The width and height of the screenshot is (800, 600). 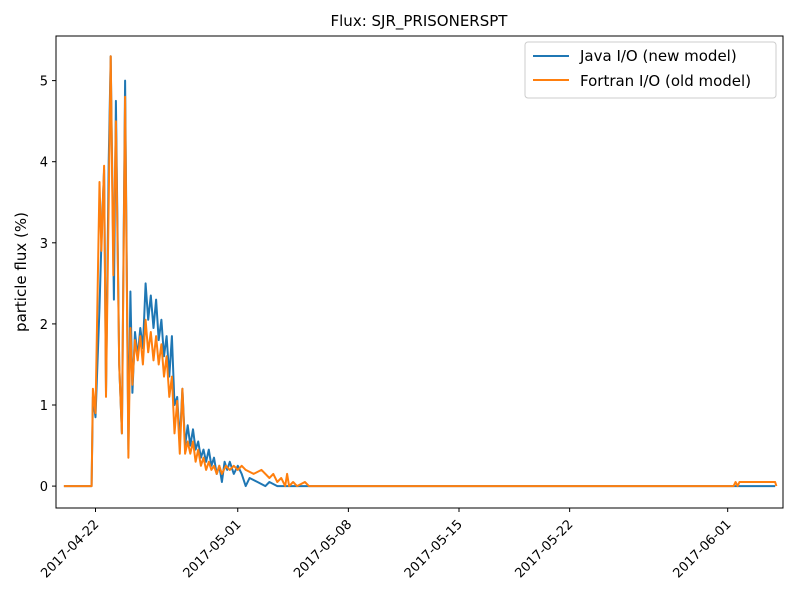 I want to click on legend-label-fortran: Fortran I/O (old model), so click(x=665, y=81).